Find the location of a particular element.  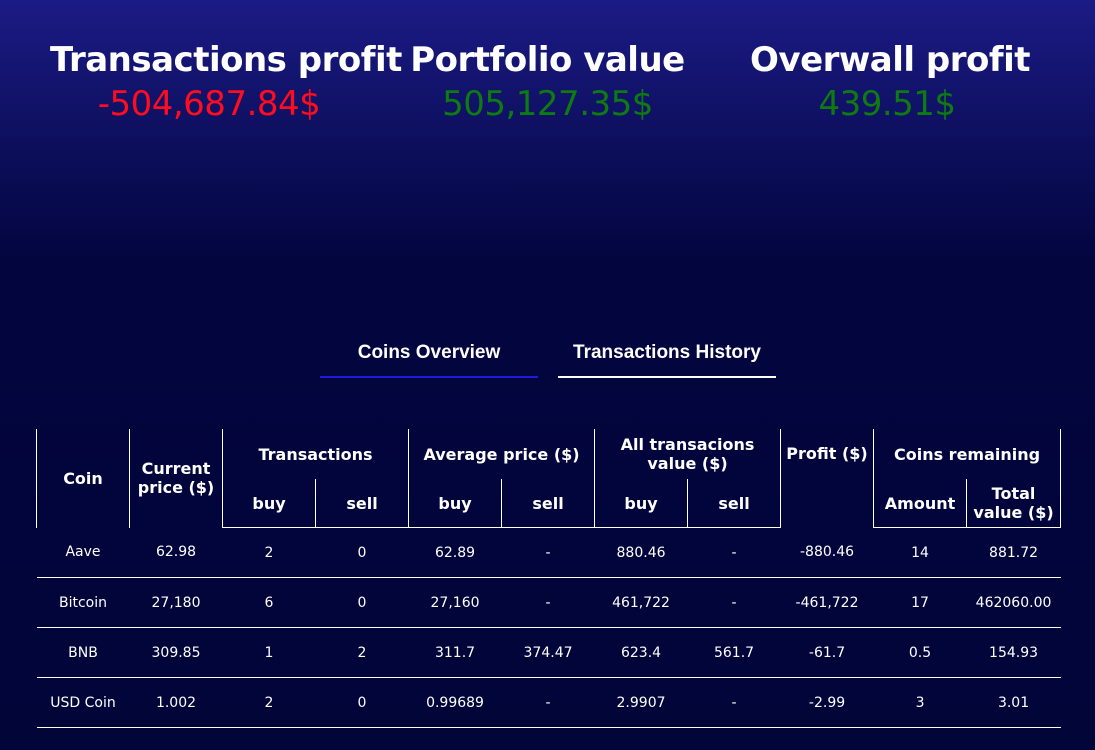

overall-profit-title: Overwall profit is located at coordinates (890, 60).